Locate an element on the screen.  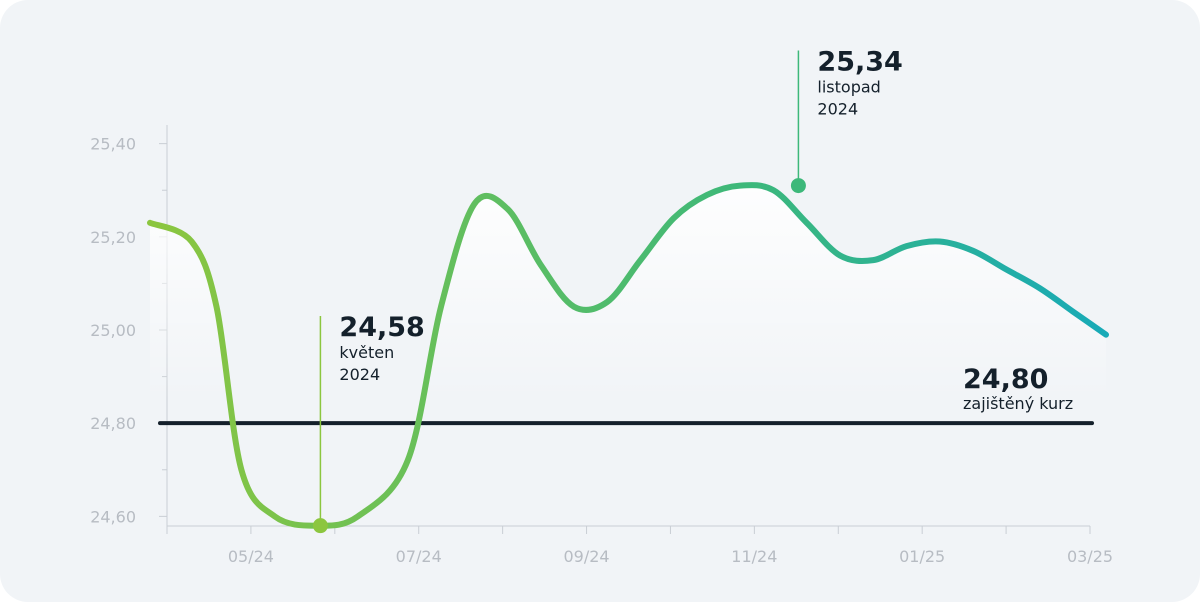
y-tick-label: 25,00 is located at coordinates (113, 330).